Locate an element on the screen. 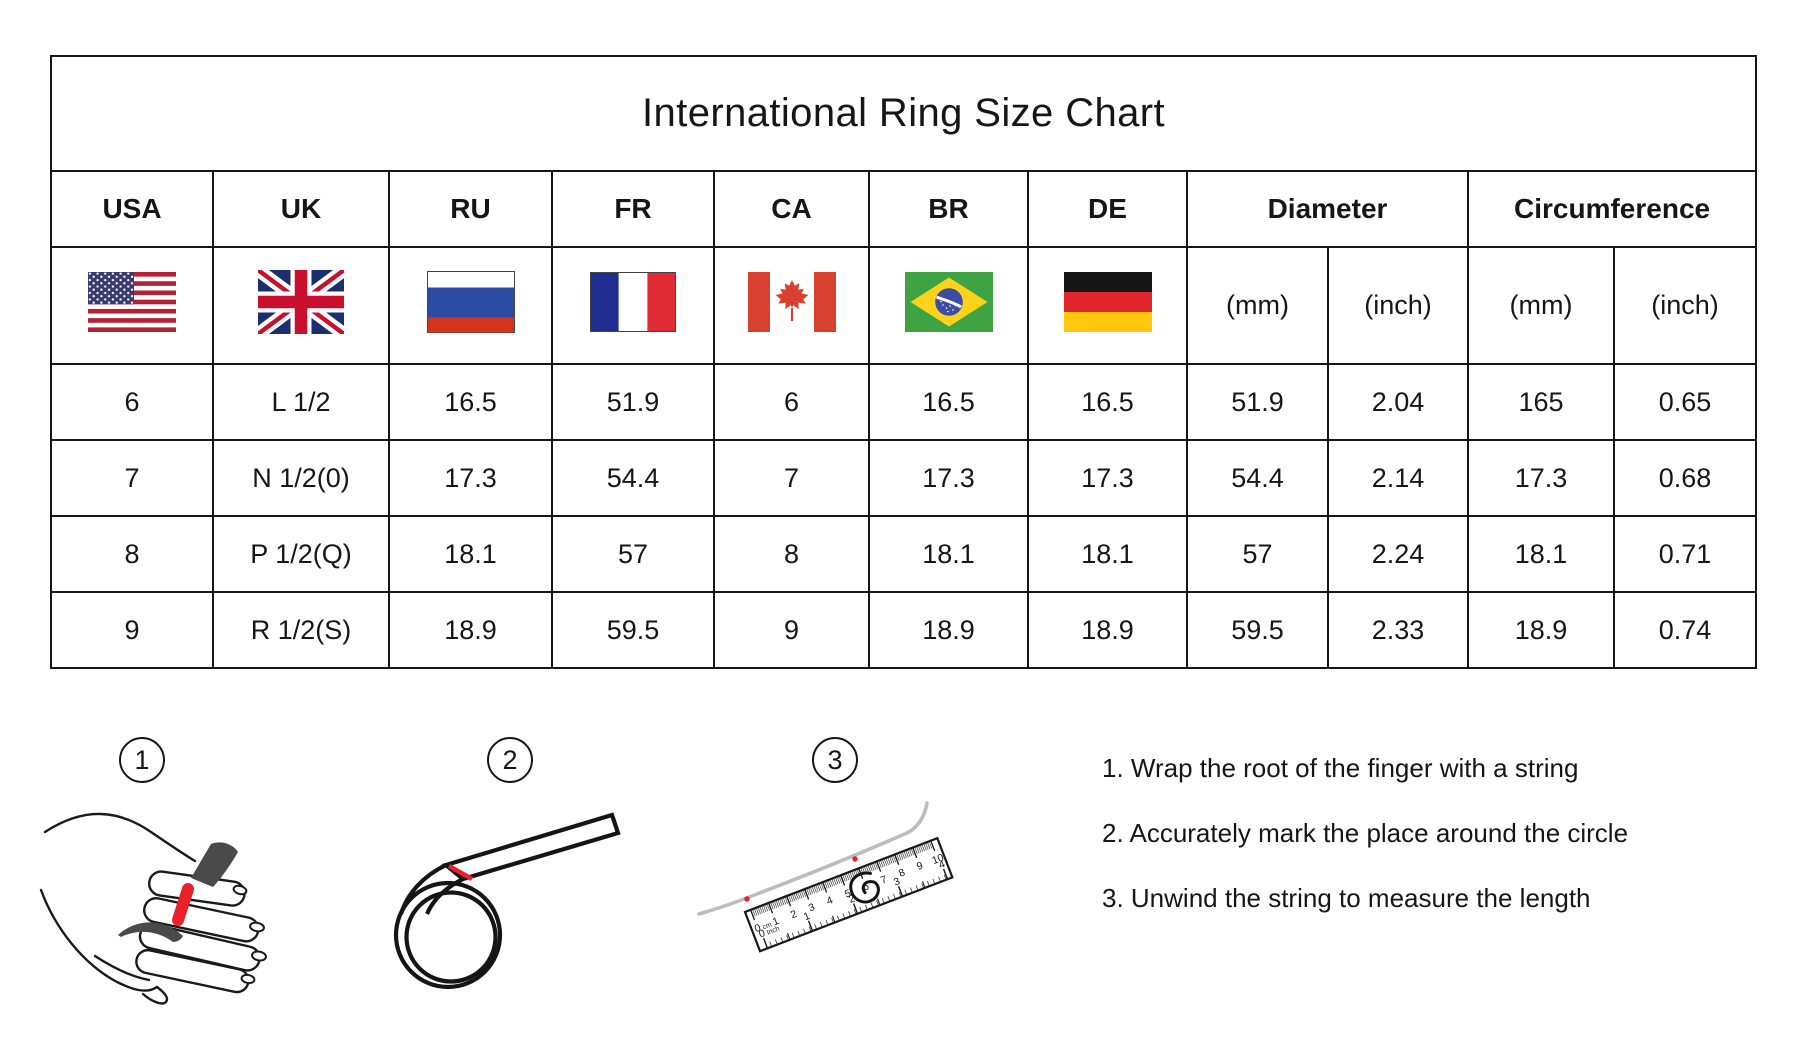 This screenshot has width=1800, height=1051. column-header-ru: RU is located at coordinates (470, 209).